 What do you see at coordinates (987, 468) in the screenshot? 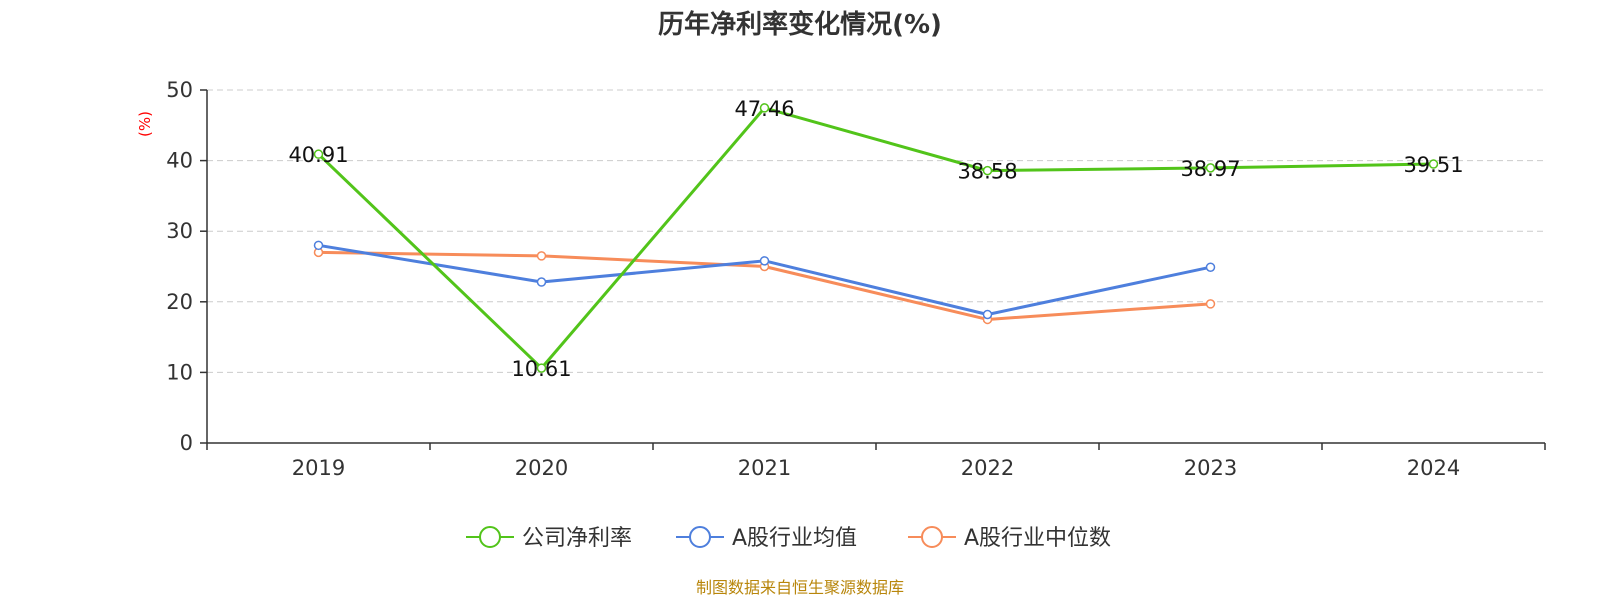
I see `x-tick-label: 2022` at bounding box center [987, 468].